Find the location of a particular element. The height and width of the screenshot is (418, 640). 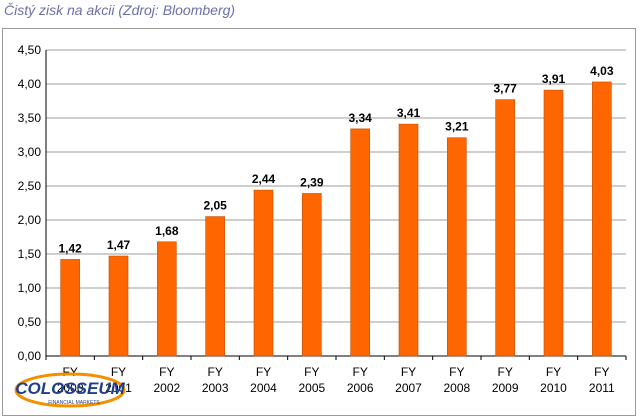

data-label: 3,34 is located at coordinates (360, 118).